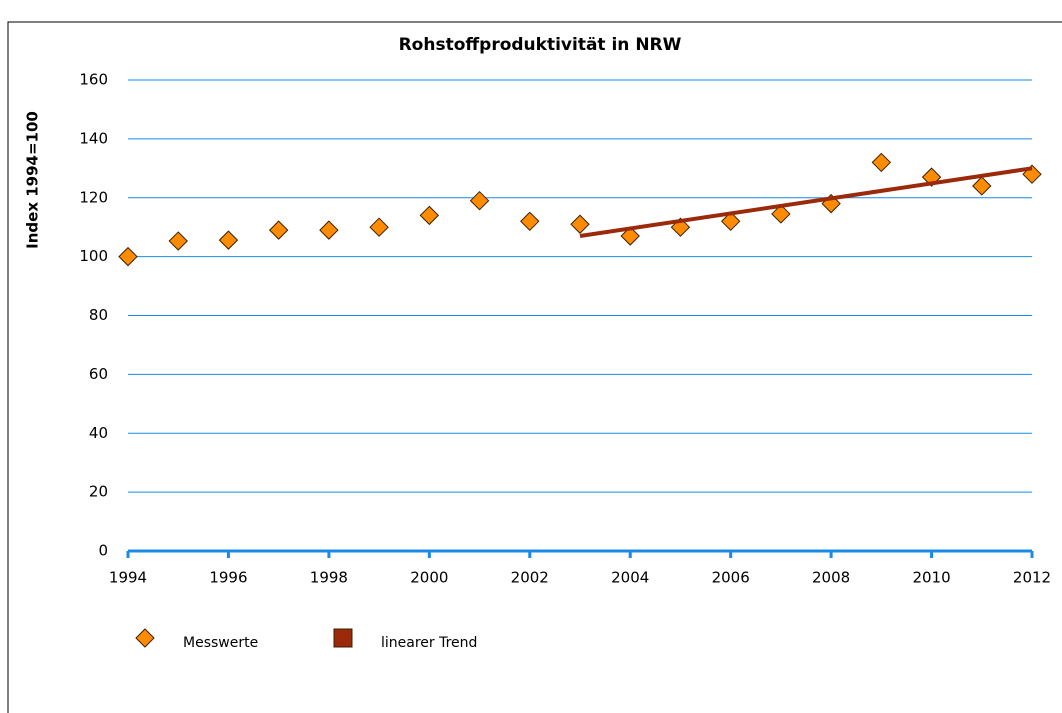  Describe the element at coordinates (93, 138) in the screenshot. I see `y-tick-label: 140` at that location.